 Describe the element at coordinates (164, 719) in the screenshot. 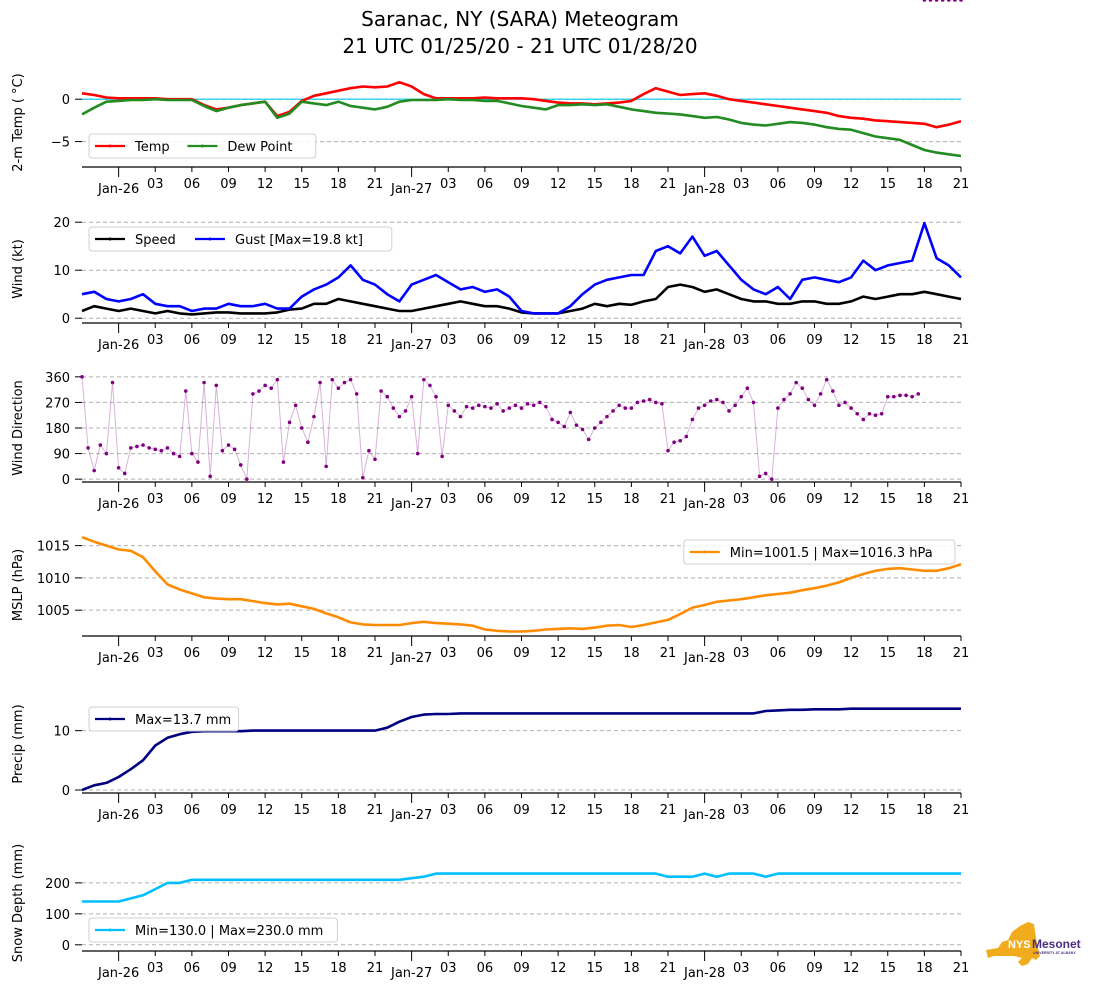

I see `legend-precip: Max=13.7 mm` at that location.